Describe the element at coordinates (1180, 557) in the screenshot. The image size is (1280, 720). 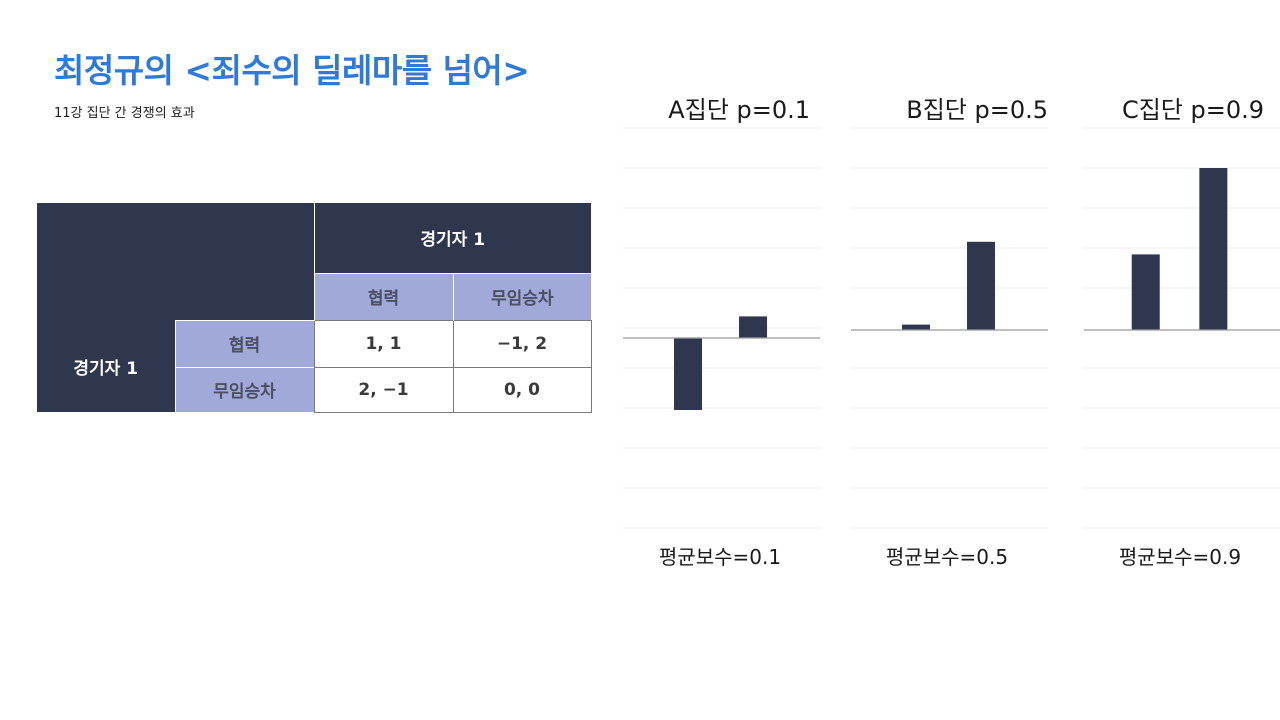
I see `chart-caption-c: 평균보수=0.9` at that location.